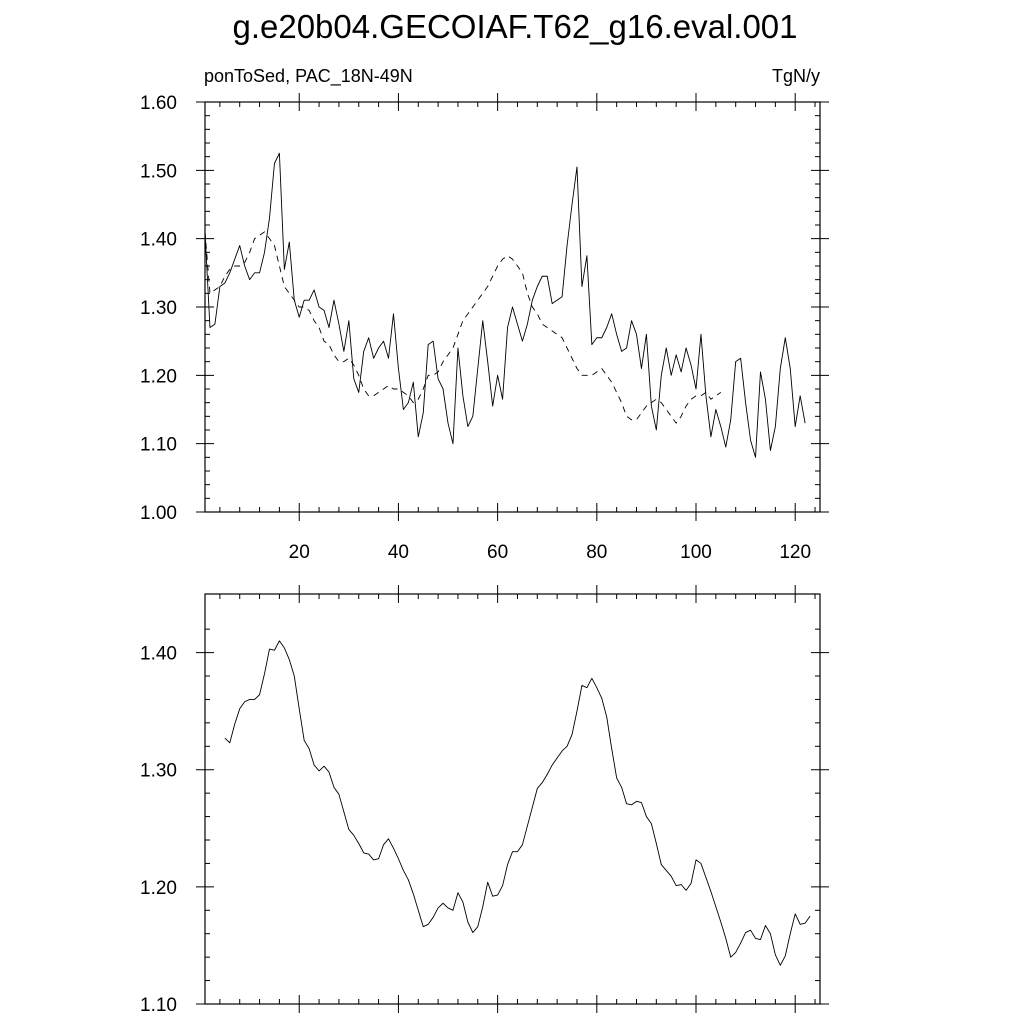 Image resolution: width=1024 pixels, height=1029 pixels. I want to click on panel-1-x-tick-label: 120, so click(795, 552).